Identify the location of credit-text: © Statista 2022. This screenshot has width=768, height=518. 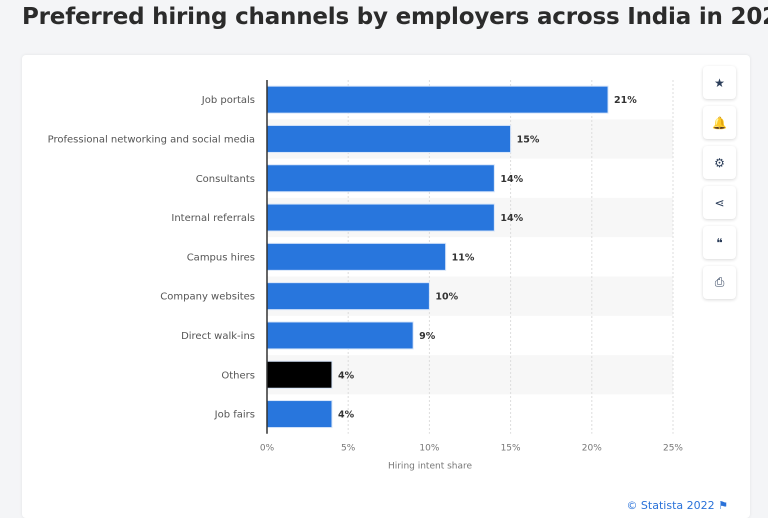
(670, 505).